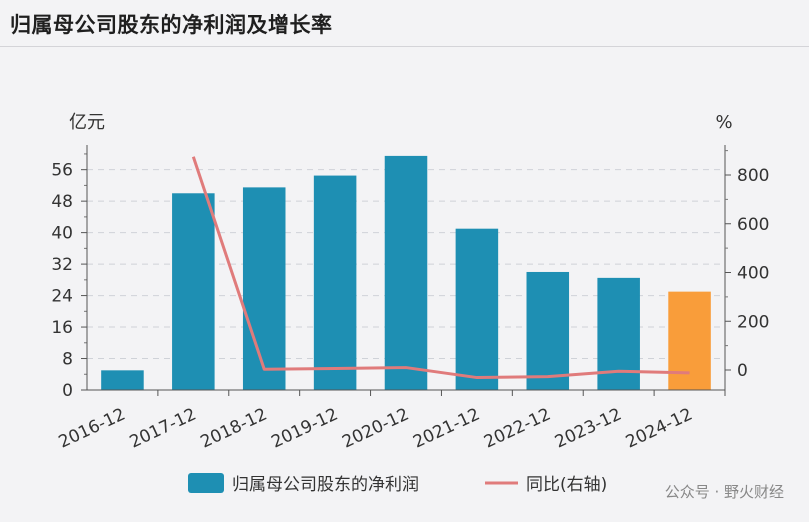 The width and height of the screenshot is (809, 522). What do you see at coordinates (742, 371) in the screenshot?
I see `right-tick-label: 0` at bounding box center [742, 371].